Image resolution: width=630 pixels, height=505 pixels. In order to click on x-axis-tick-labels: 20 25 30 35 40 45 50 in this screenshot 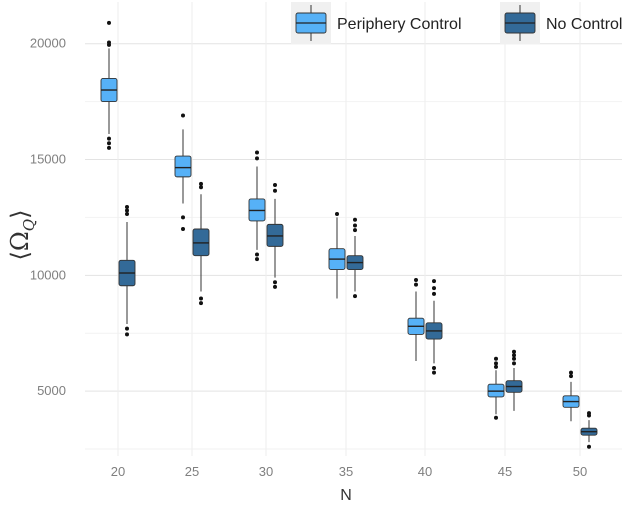, I will do `click(349, 471)`.